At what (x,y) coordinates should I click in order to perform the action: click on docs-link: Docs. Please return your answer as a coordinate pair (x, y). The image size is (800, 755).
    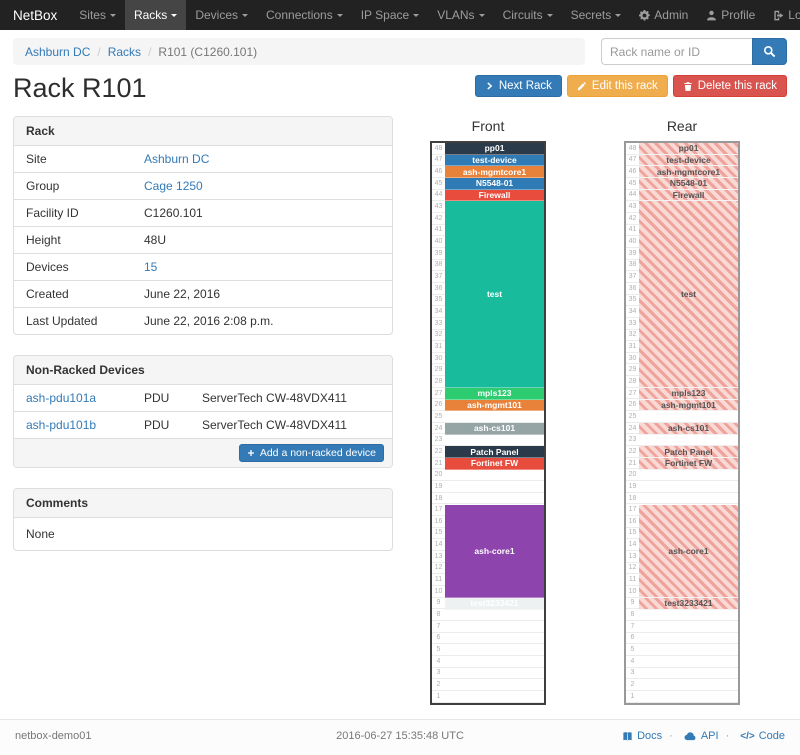
    Looking at the image, I should click on (642, 736).